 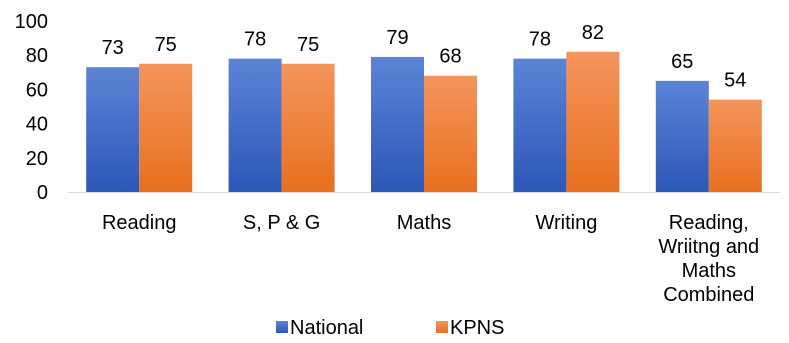 I want to click on legend-label-national: National, so click(x=326, y=328).